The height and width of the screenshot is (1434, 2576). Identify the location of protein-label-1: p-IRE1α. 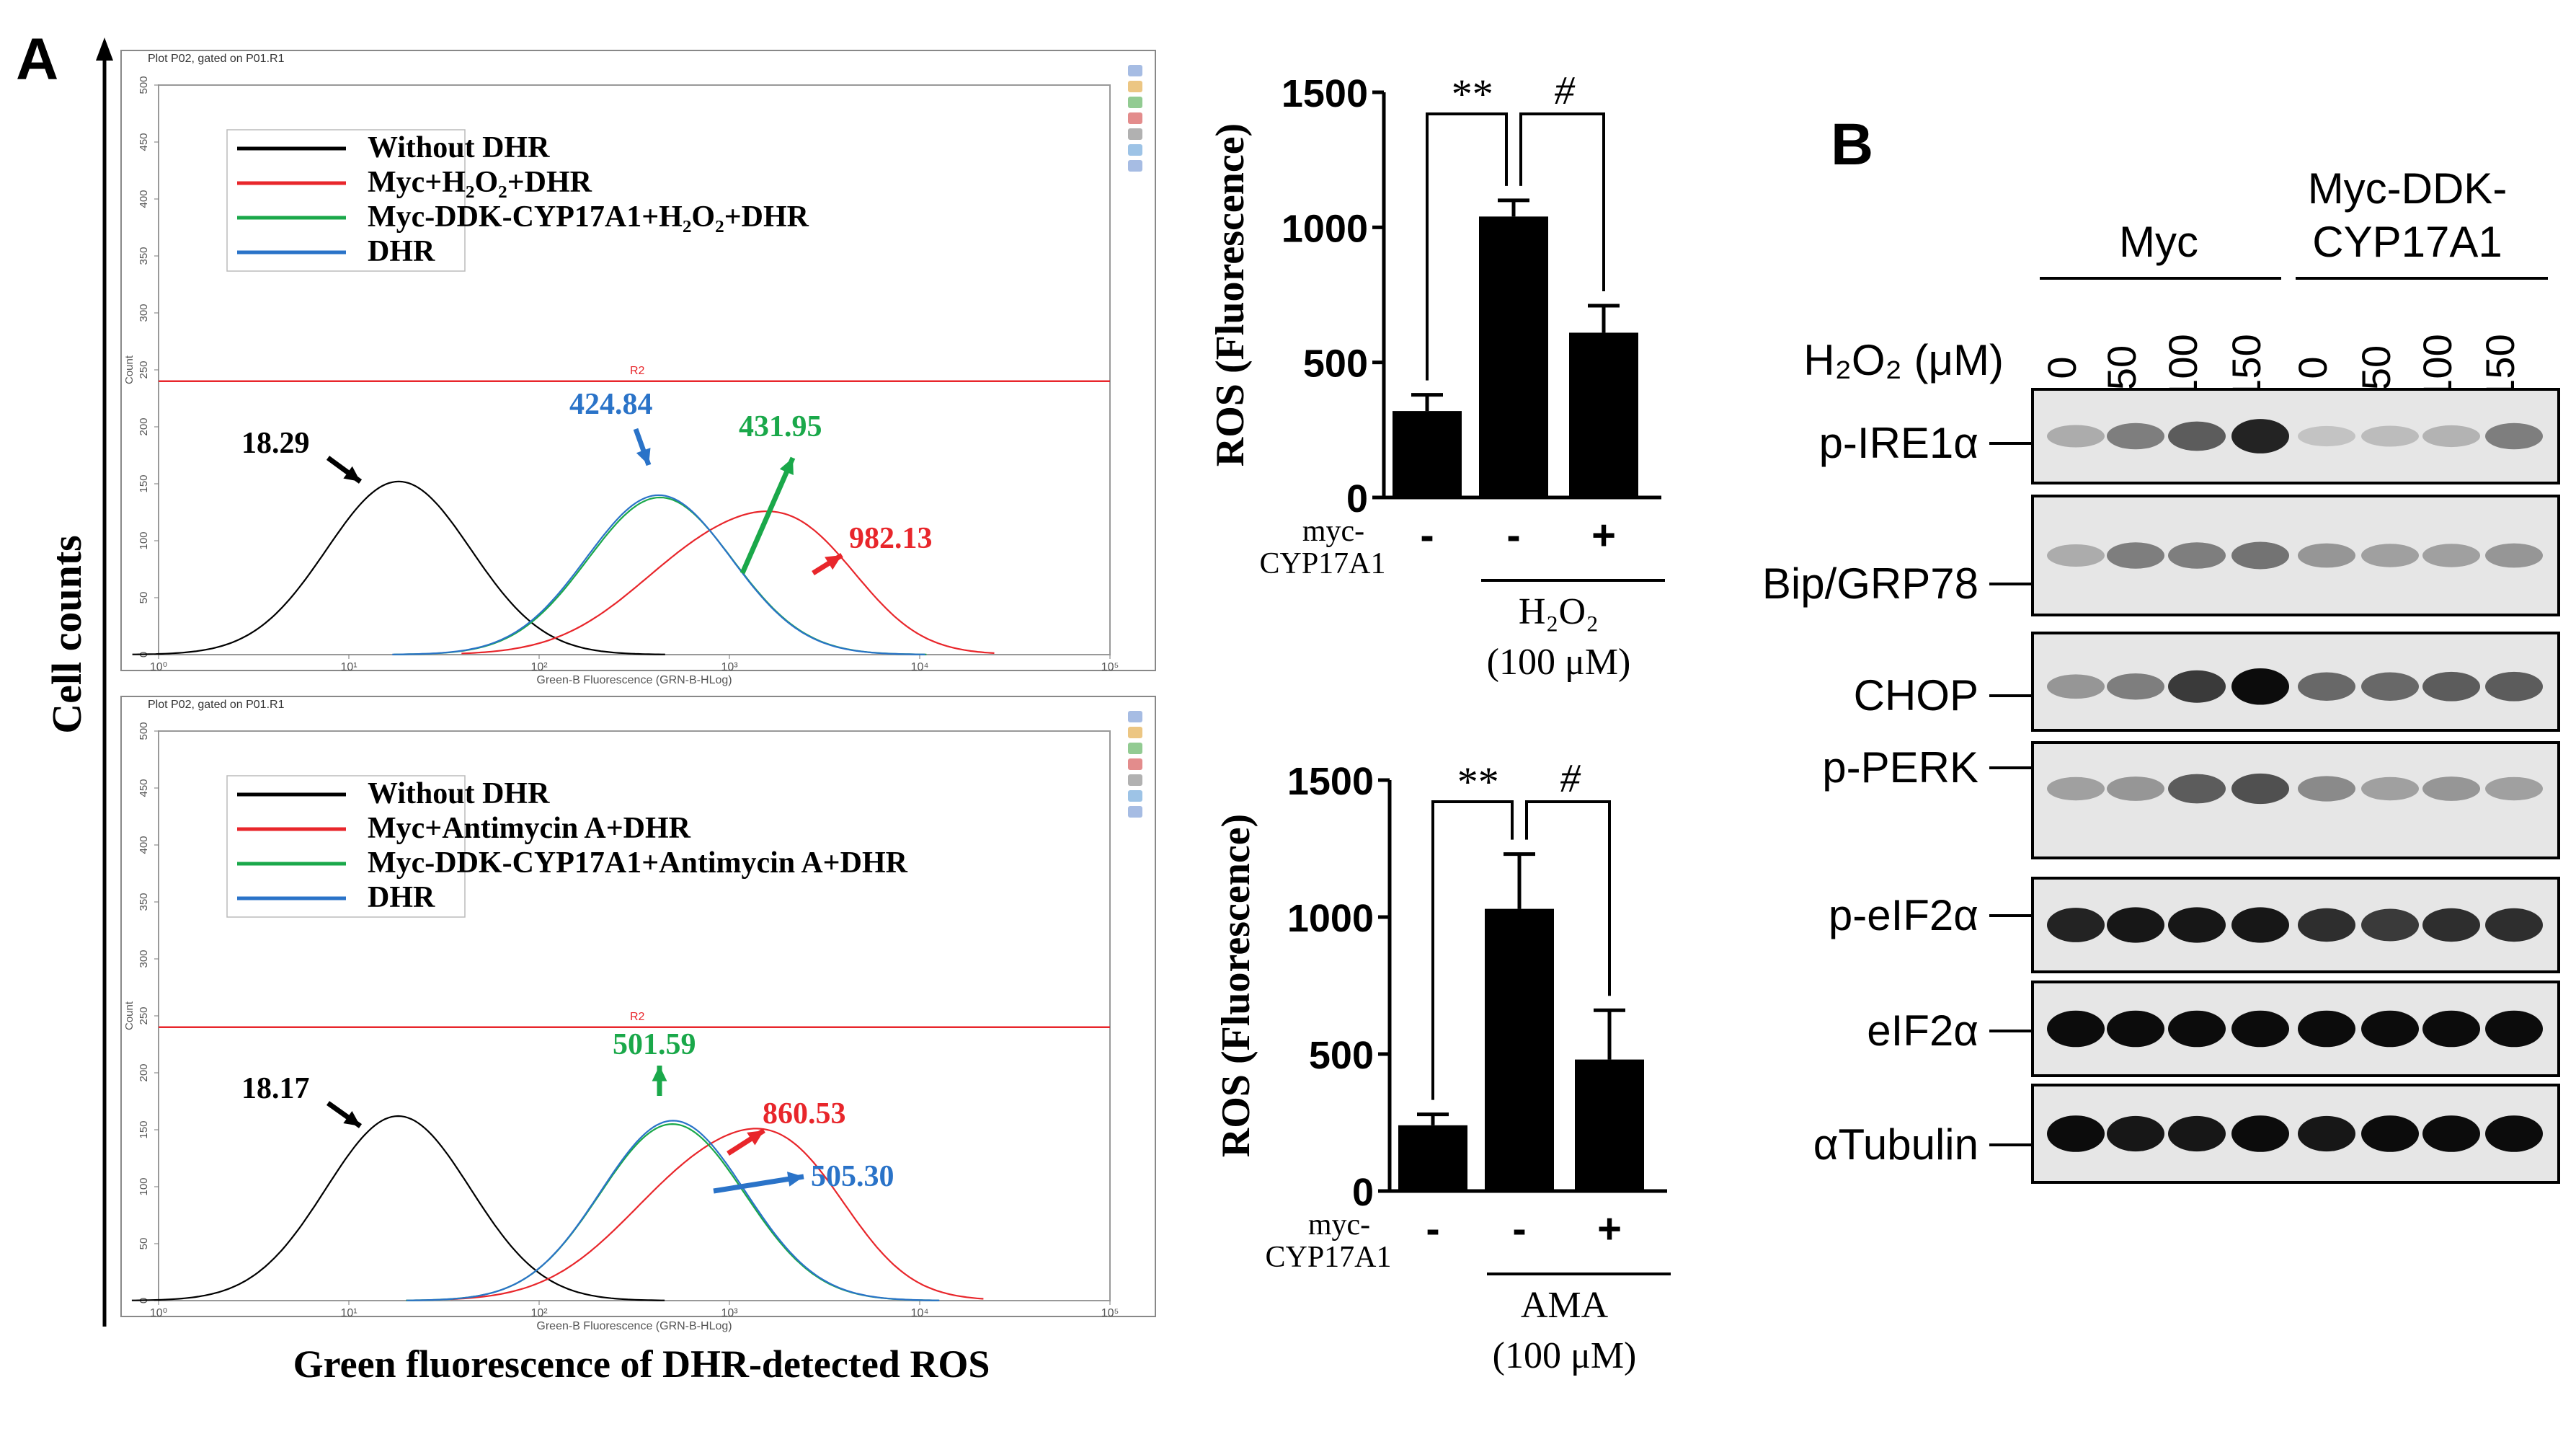
(1899, 443).